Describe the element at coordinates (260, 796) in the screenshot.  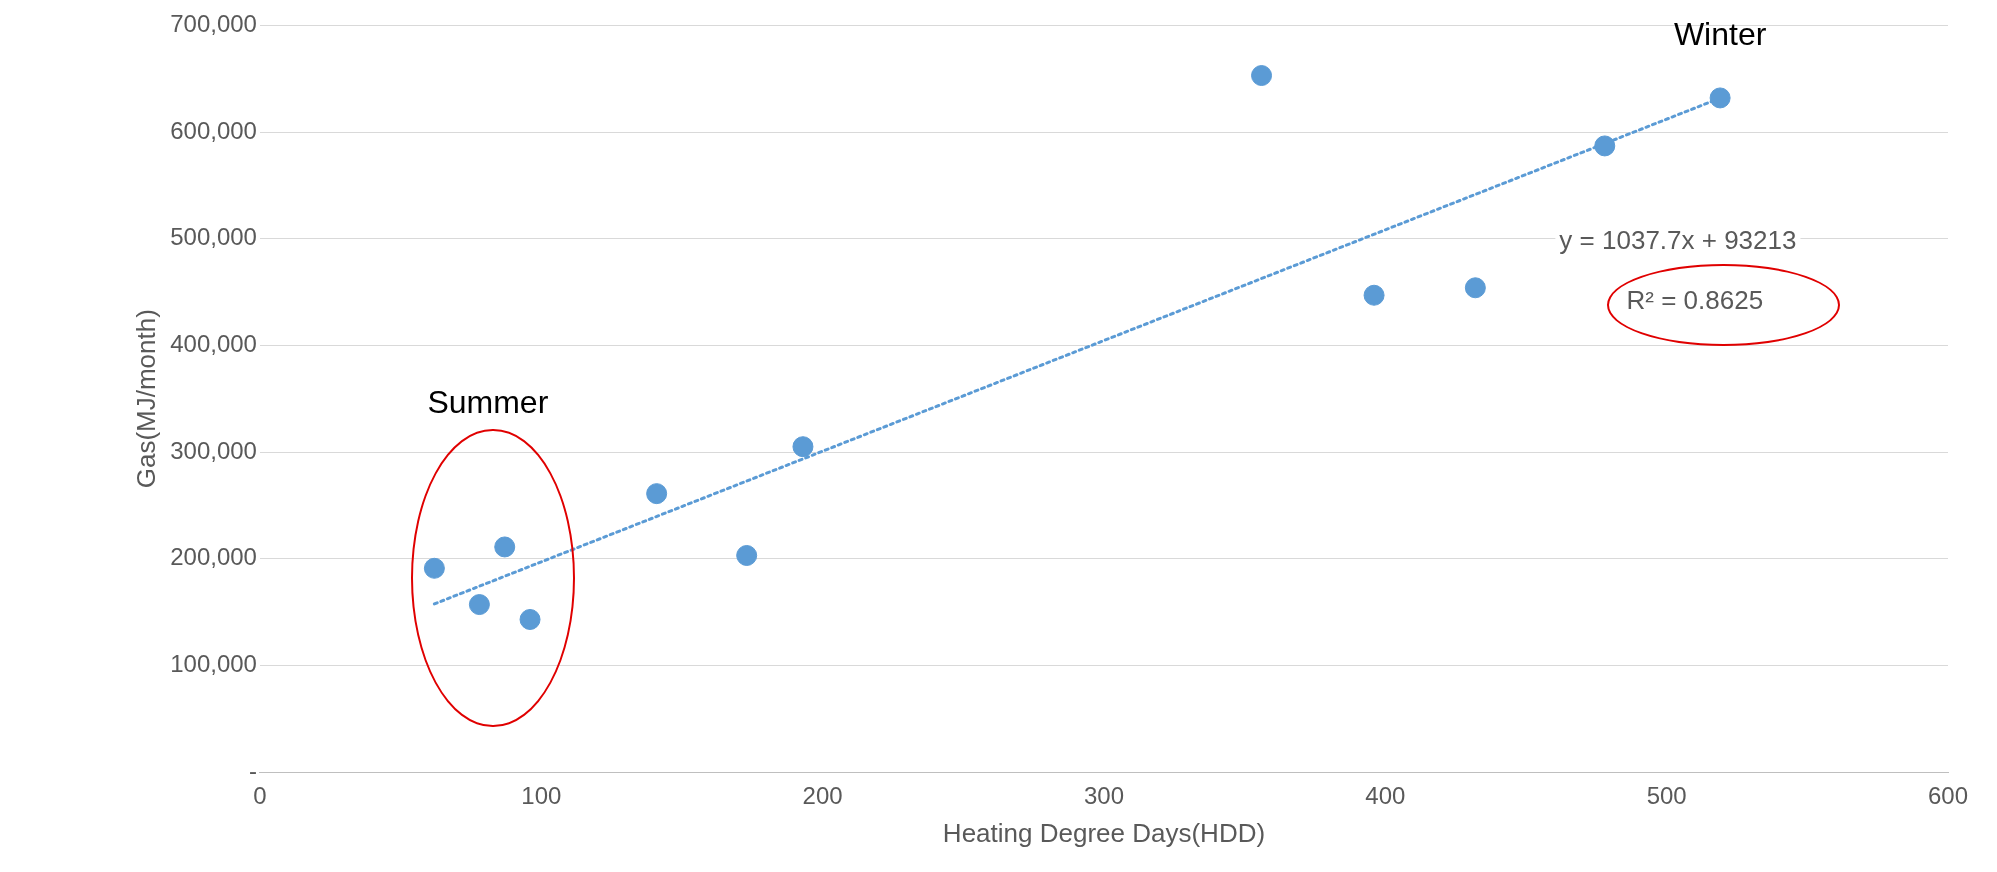
I see `x-tick-label: 0` at that location.